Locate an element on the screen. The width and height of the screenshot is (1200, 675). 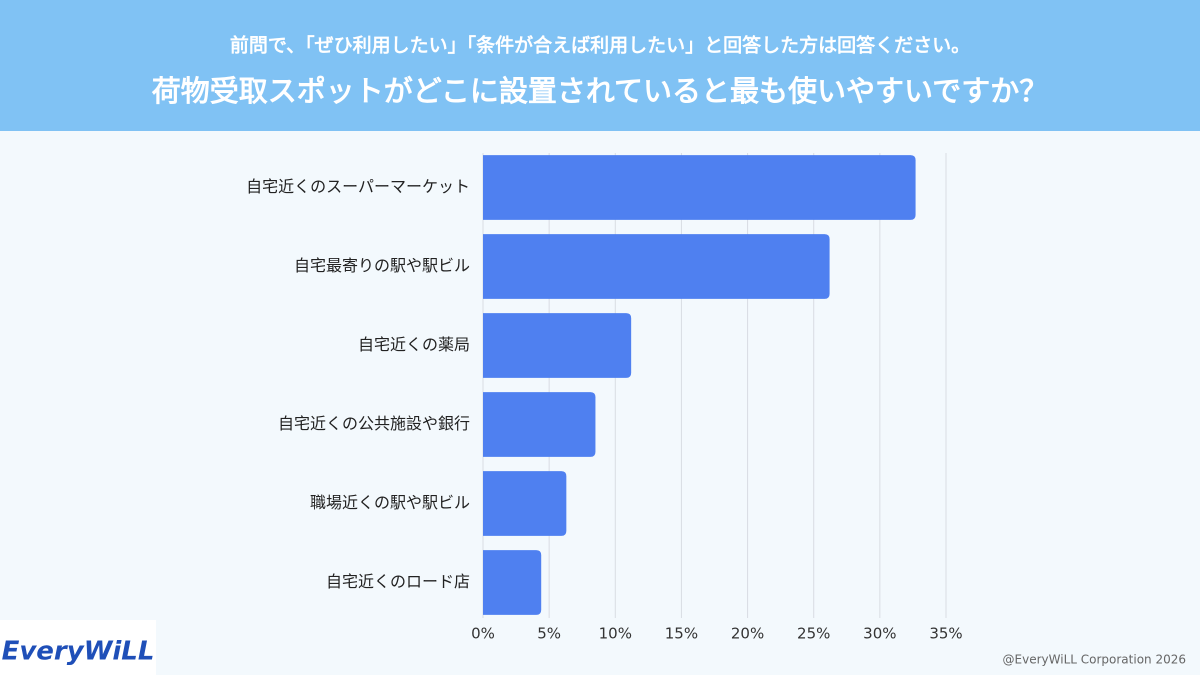
x-tick-label: 0% is located at coordinates (483, 634).